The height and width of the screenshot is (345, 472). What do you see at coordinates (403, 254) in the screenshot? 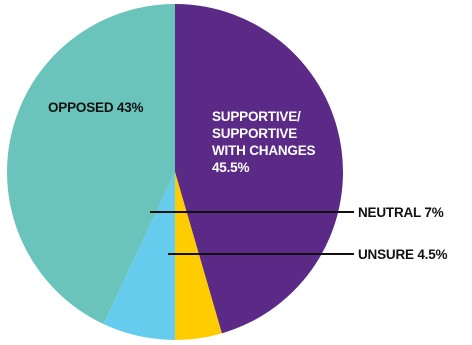
I see `callout-label-unsure-4-5: UNSURE 4.5%` at bounding box center [403, 254].